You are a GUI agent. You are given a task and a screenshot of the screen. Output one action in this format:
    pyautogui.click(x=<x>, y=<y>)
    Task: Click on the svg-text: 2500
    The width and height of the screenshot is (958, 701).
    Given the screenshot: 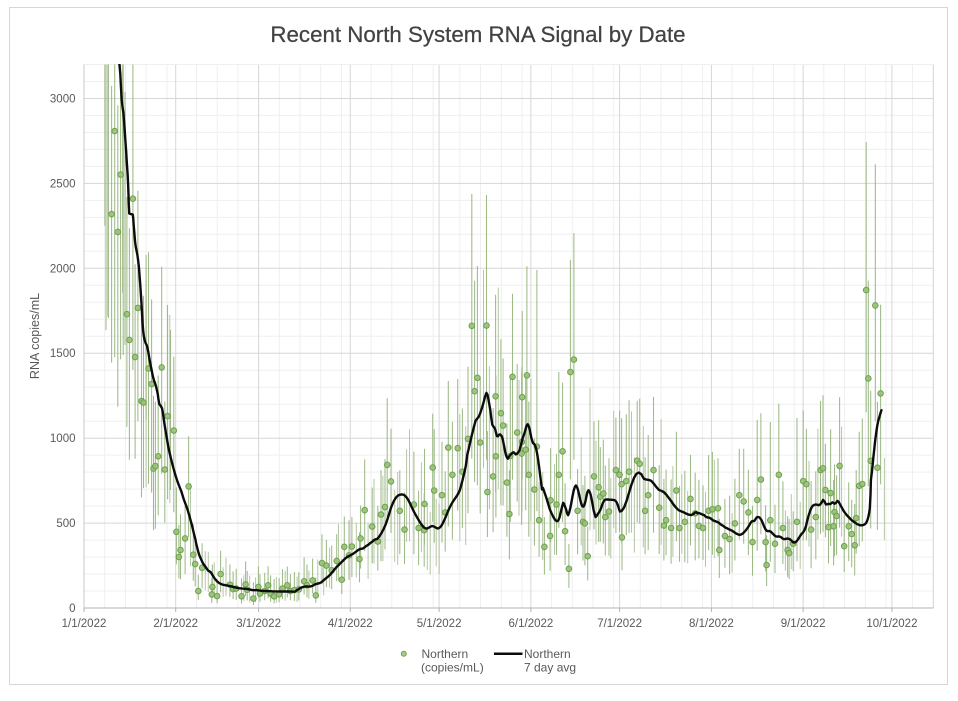 What is the action you would take?
    pyautogui.click(x=63, y=184)
    